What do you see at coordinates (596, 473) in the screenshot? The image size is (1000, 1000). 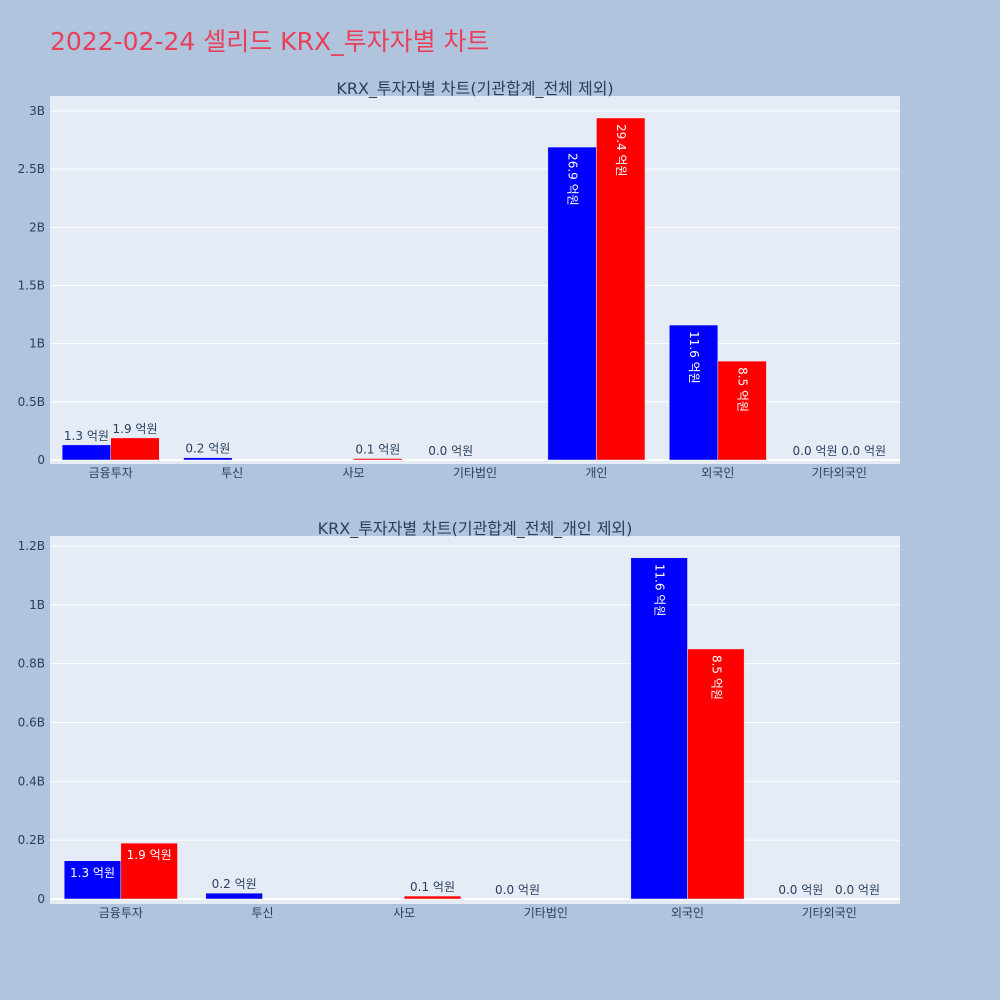 I see `x-tick-label: 개인` at bounding box center [596, 473].